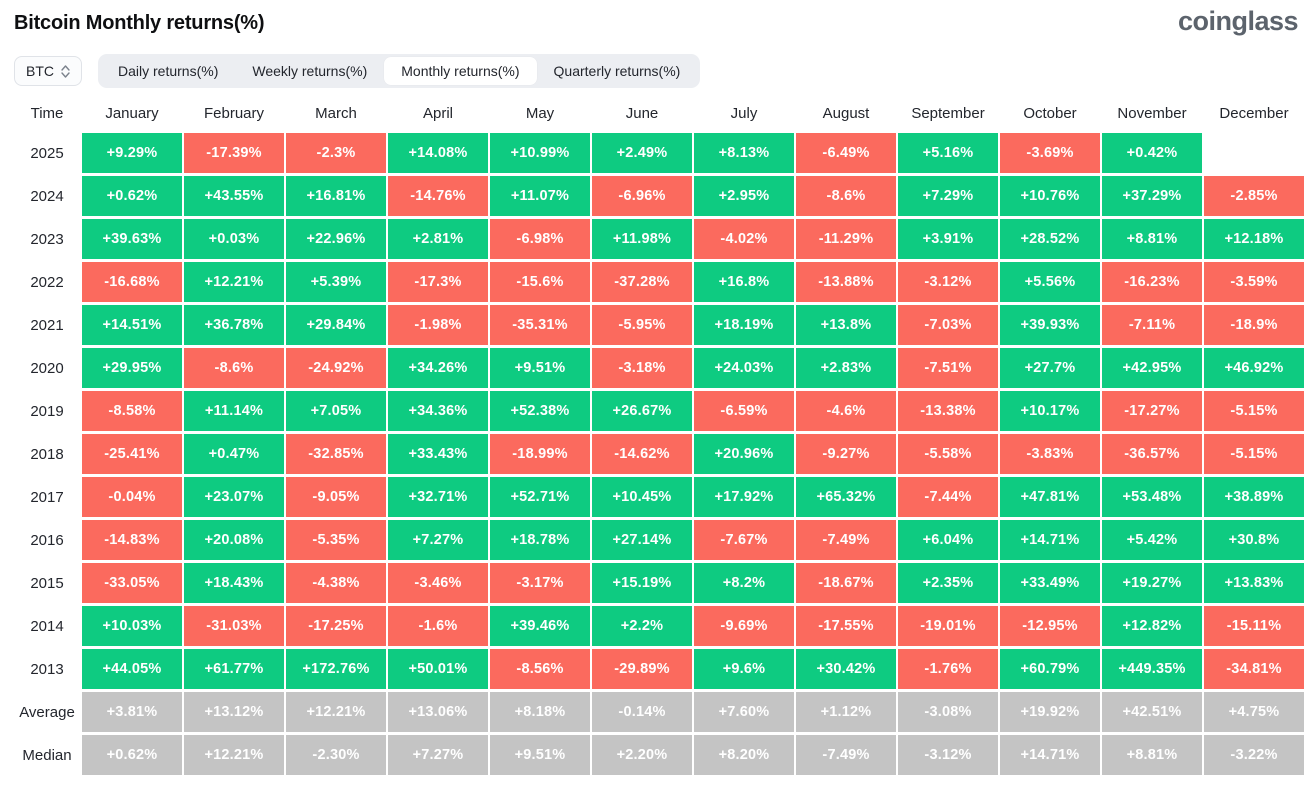  What do you see at coordinates (438, 454) in the screenshot?
I see `return-cell: +33.43%` at bounding box center [438, 454].